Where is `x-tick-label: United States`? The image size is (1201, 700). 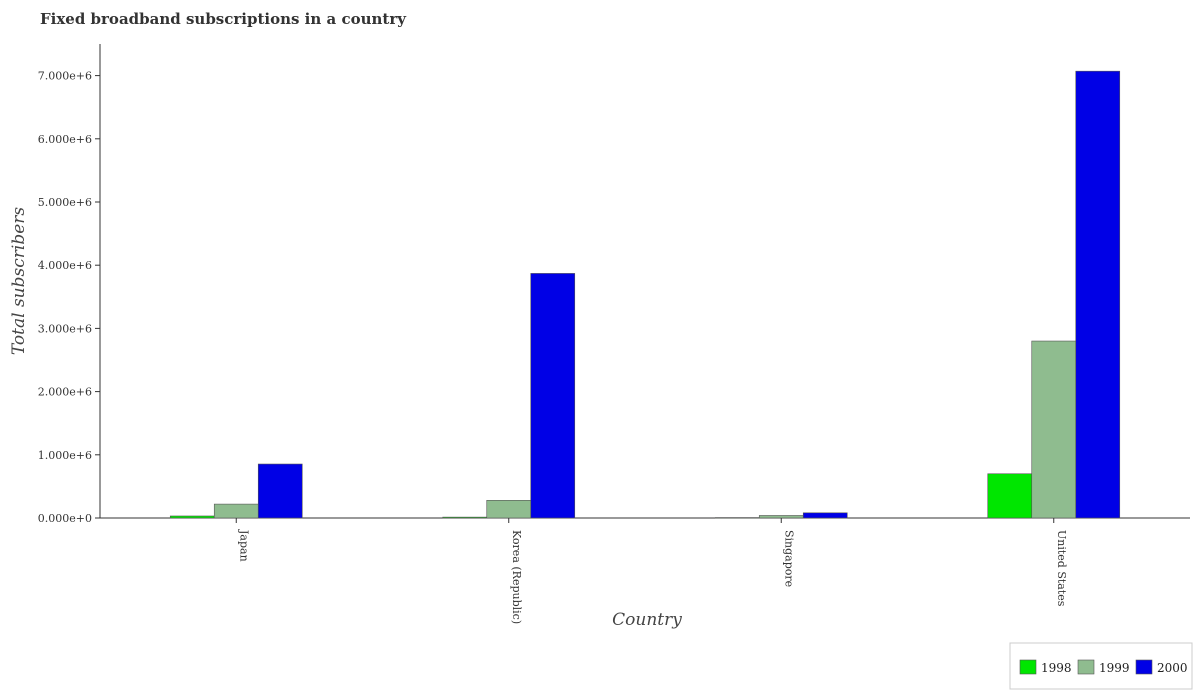 x-tick-label: United States is located at coordinates (1061, 568).